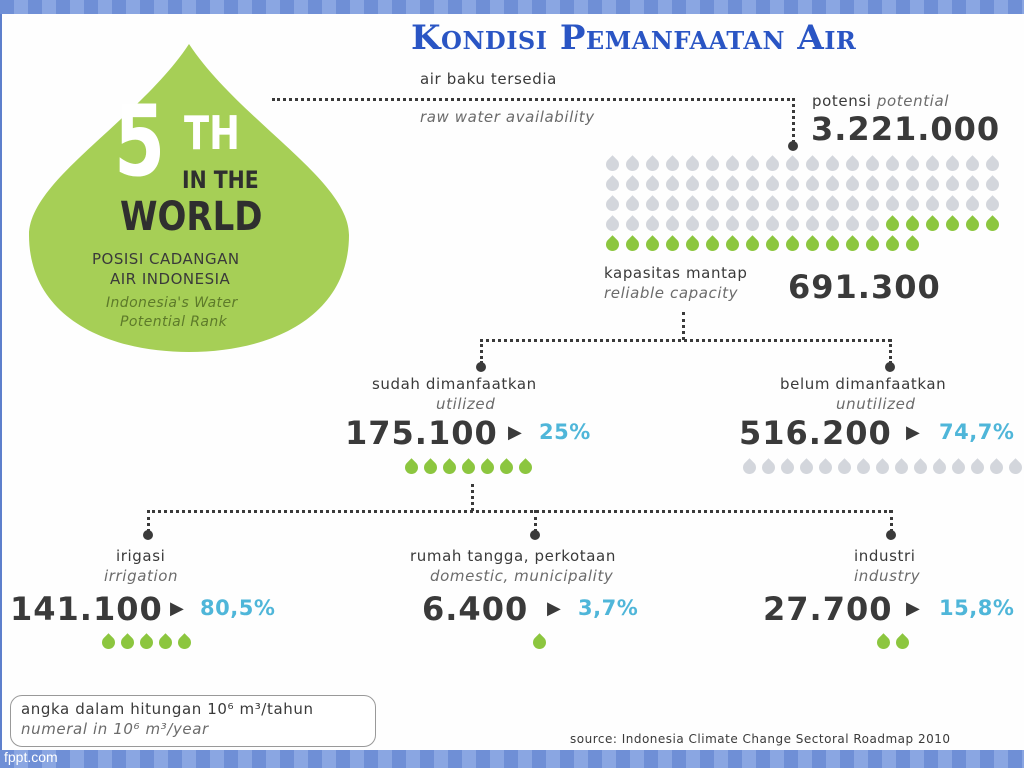  Describe the element at coordinates (472, 497) in the screenshot. I see `breakdown-connector` at that location.